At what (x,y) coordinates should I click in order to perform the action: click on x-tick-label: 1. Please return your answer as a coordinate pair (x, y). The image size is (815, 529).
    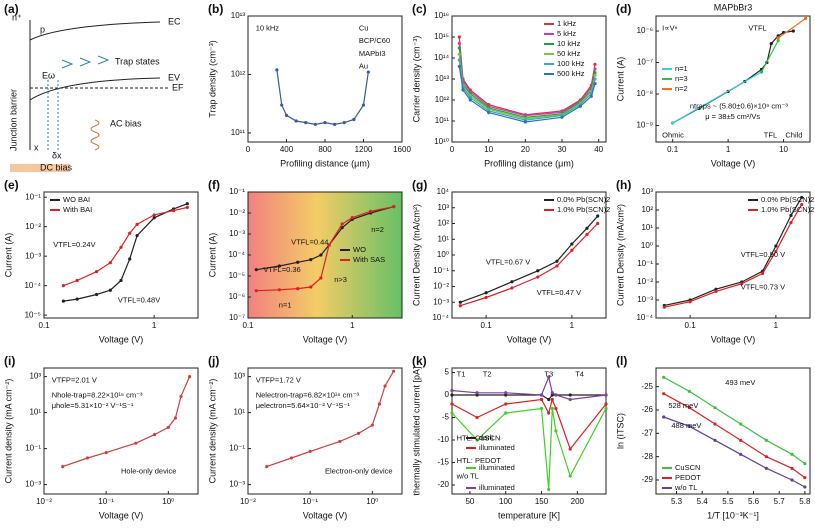
    Looking at the image, I should click on (154, 325).